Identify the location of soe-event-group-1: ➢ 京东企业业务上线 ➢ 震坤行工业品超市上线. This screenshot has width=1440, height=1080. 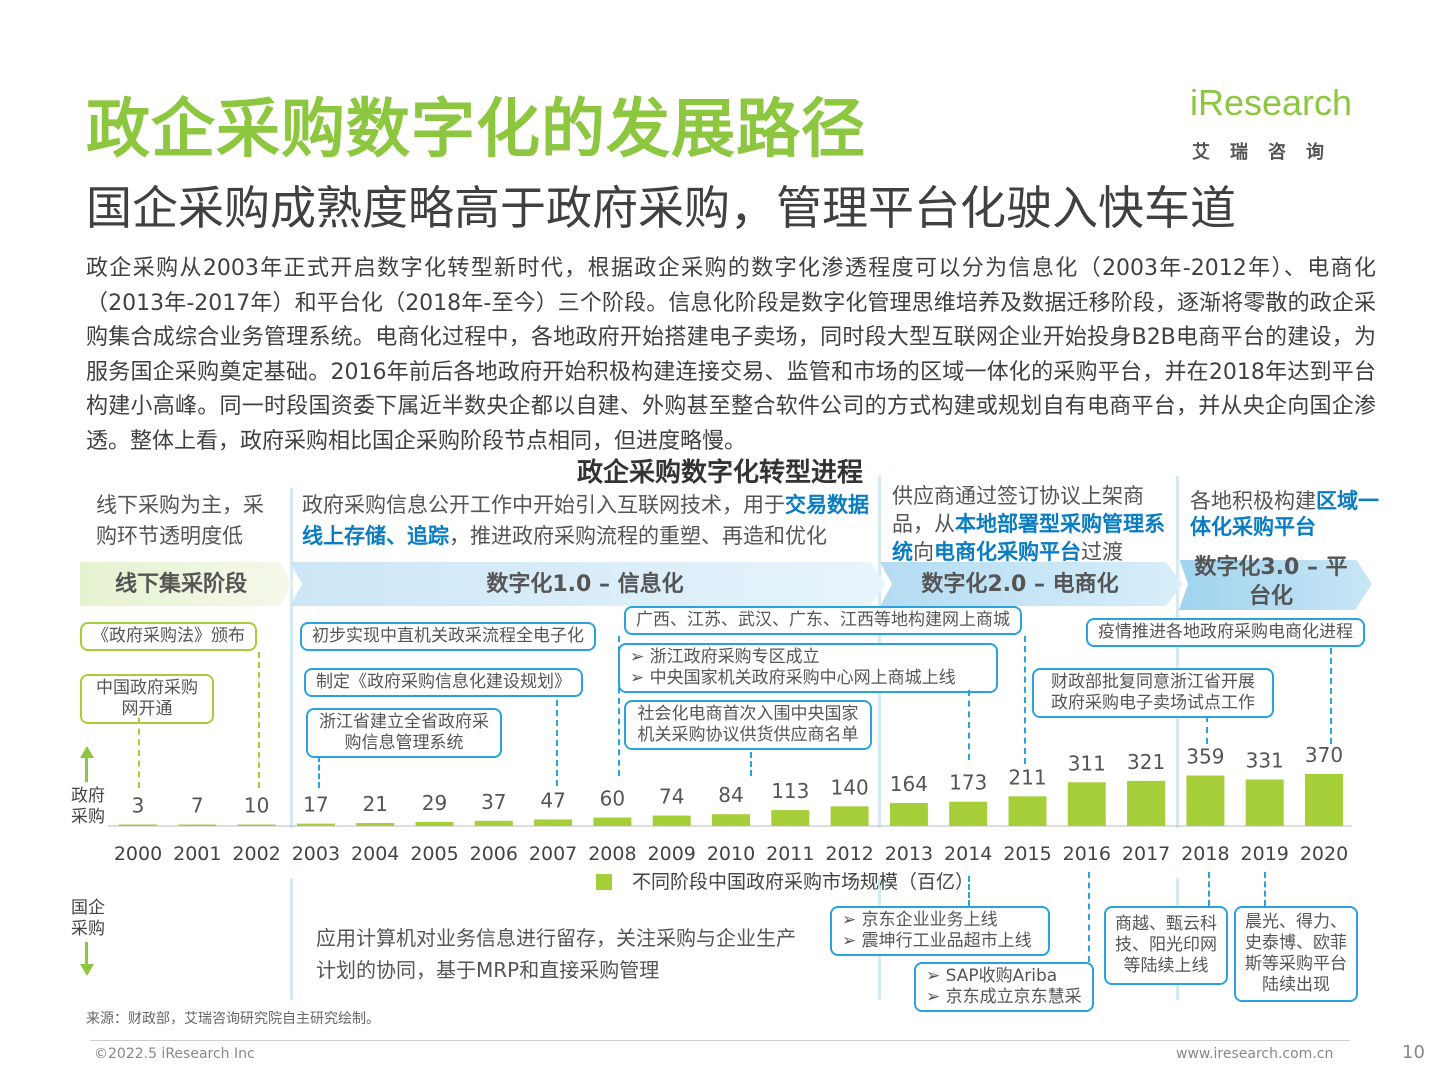
(940, 931).